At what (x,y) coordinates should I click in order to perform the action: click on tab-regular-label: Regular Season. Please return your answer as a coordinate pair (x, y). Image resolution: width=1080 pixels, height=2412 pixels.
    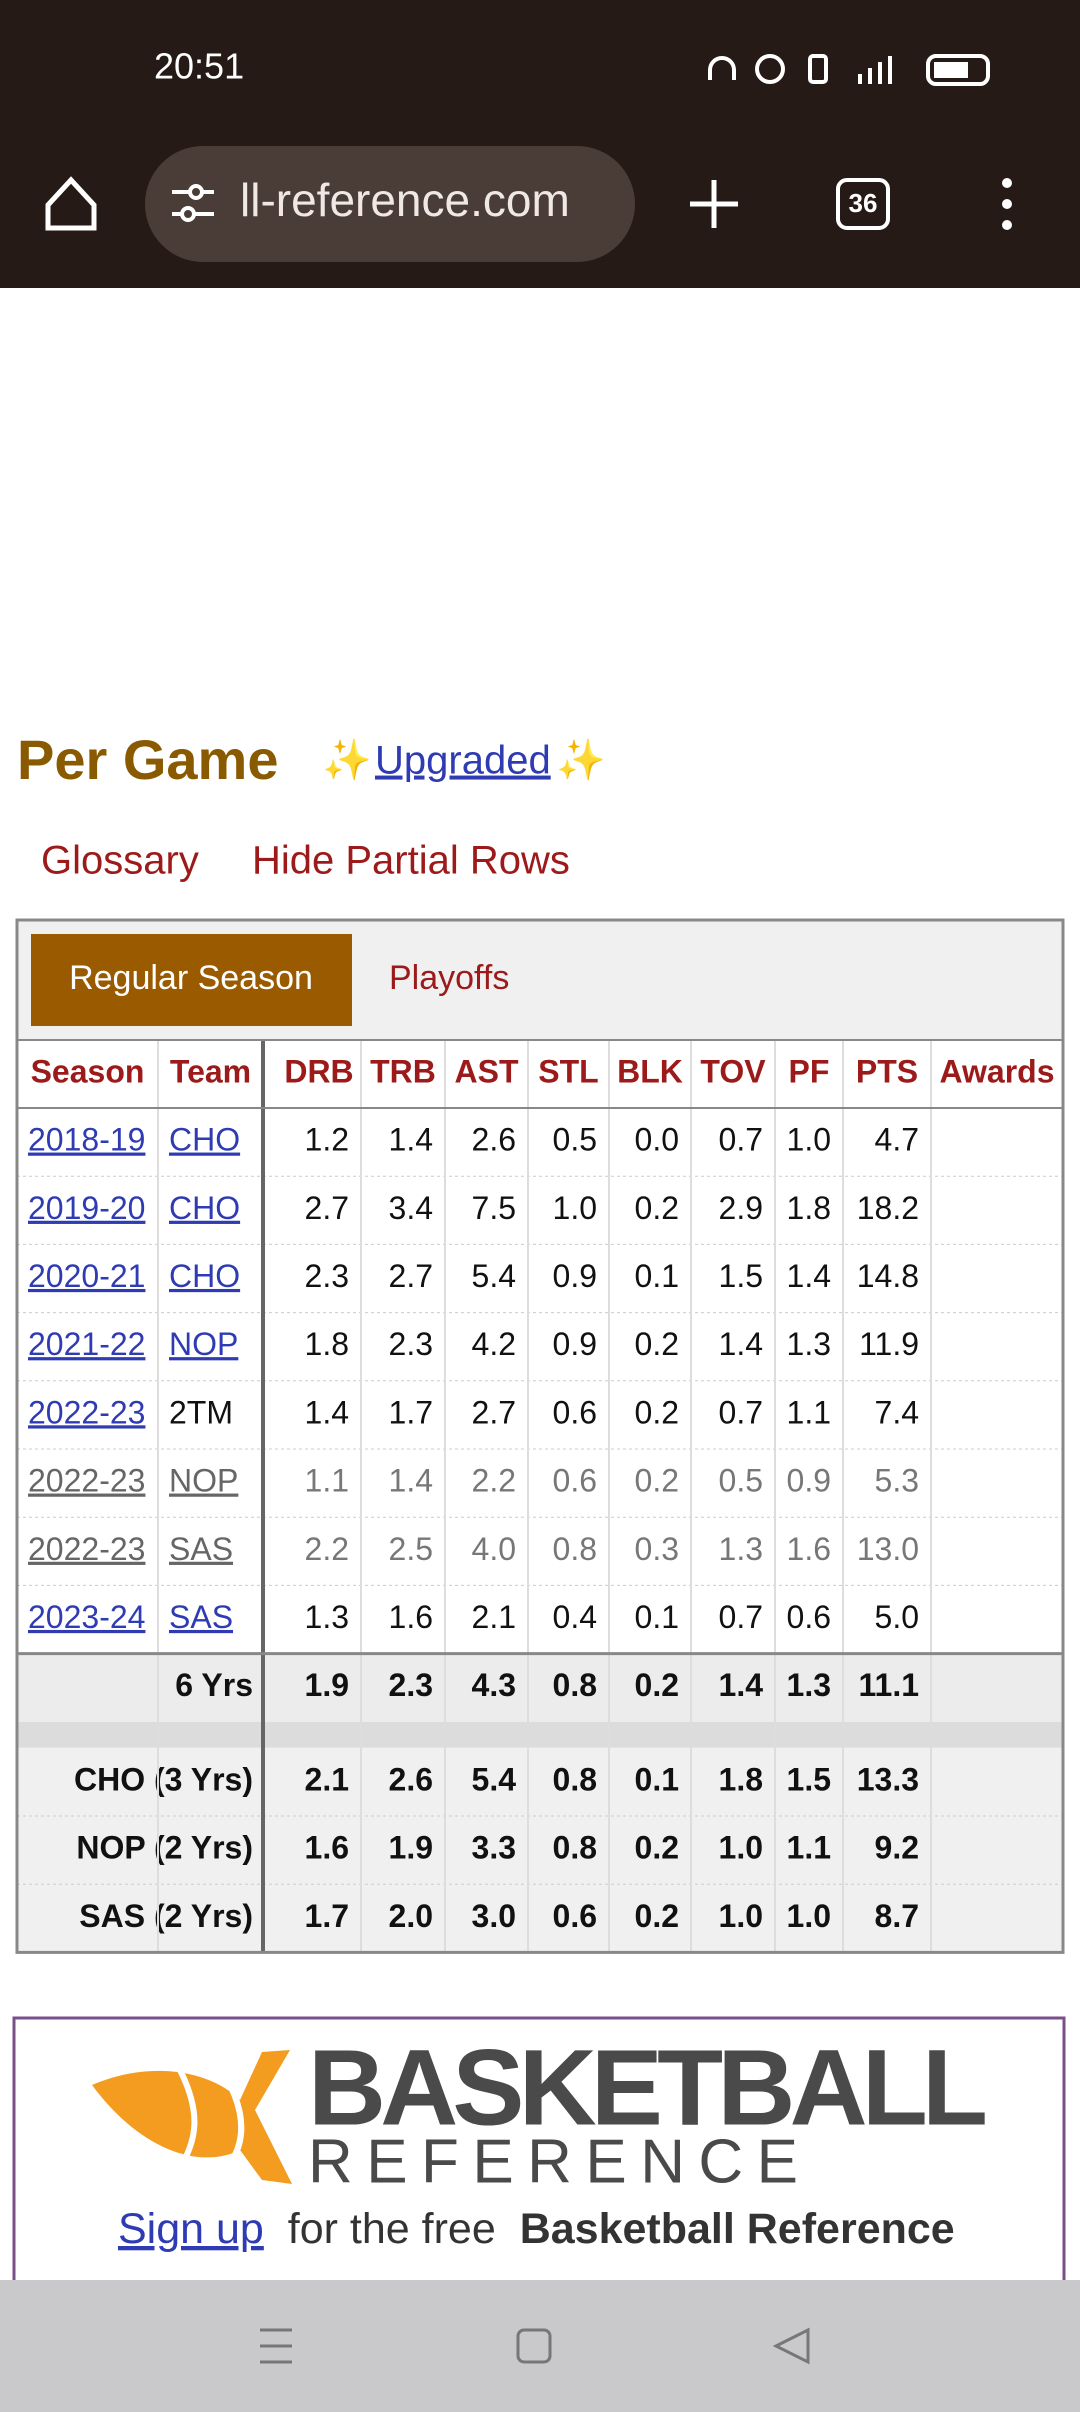
    Looking at the image, I should click on (191, 978).